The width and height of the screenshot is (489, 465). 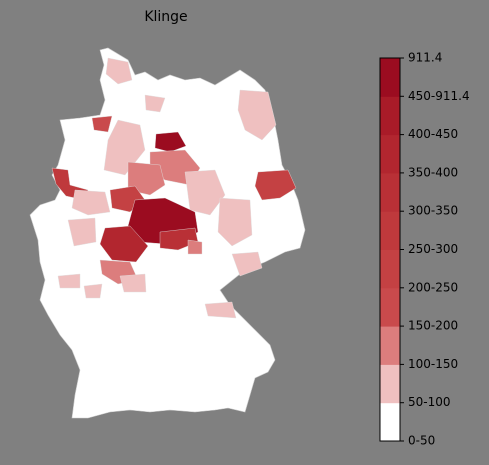 What do you see at coordinates (429, 402) in the screenshot?
I see `colorbar-label: 50-100` at bounding box center [429, 402].